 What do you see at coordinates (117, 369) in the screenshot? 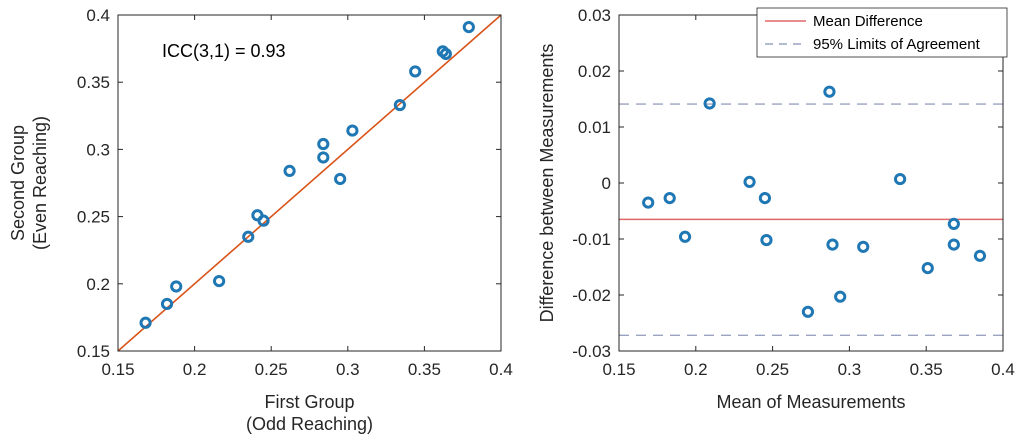
I see `icc-x-tick-label: 0.15` at bounding box center [117, 369].